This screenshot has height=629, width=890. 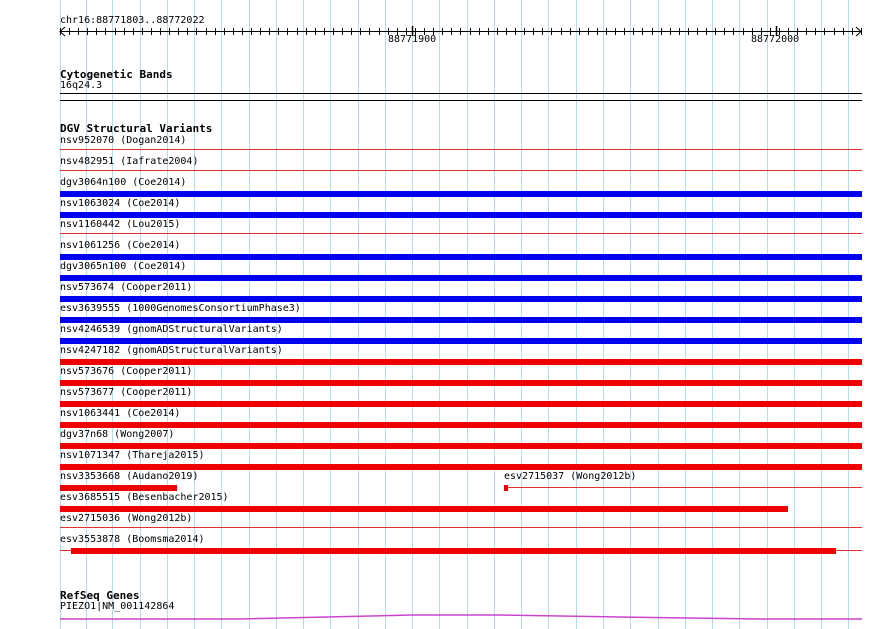 I want to click on dgv-variant-bar-nsv1063441, so click(x=461, y=425).